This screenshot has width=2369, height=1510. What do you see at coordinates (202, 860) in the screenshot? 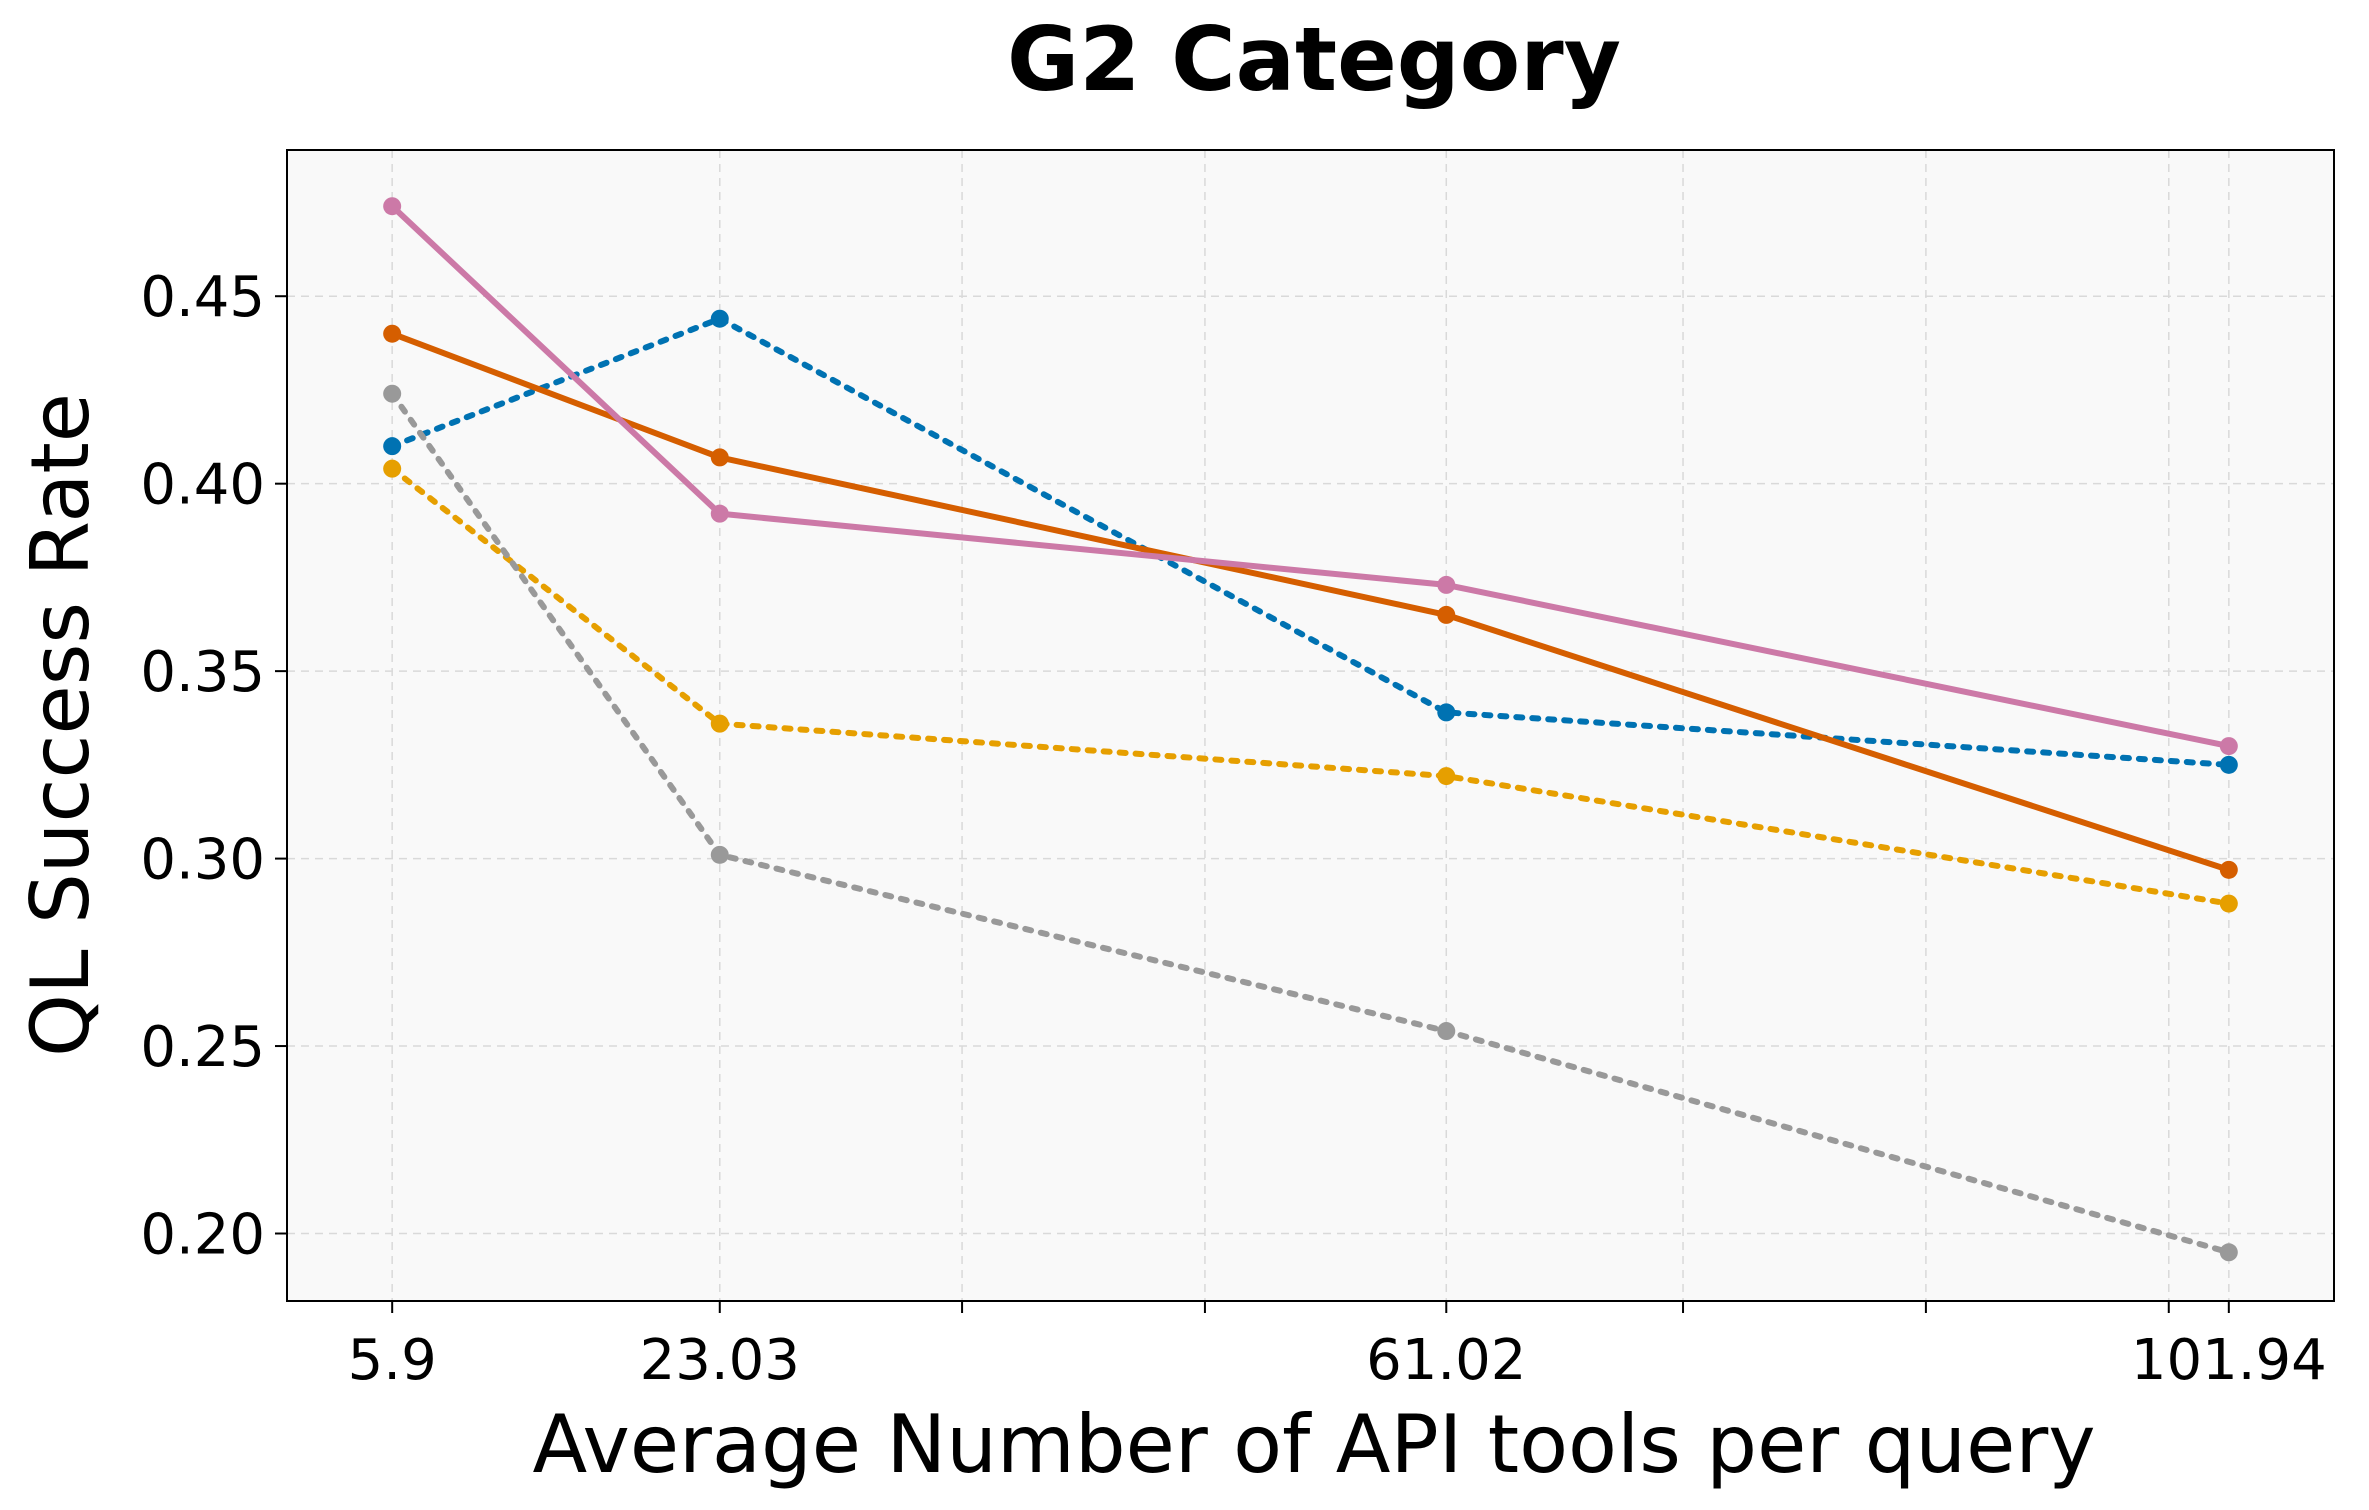
I see `y-tick-label: 0.30` at bounding box center [202, 860].